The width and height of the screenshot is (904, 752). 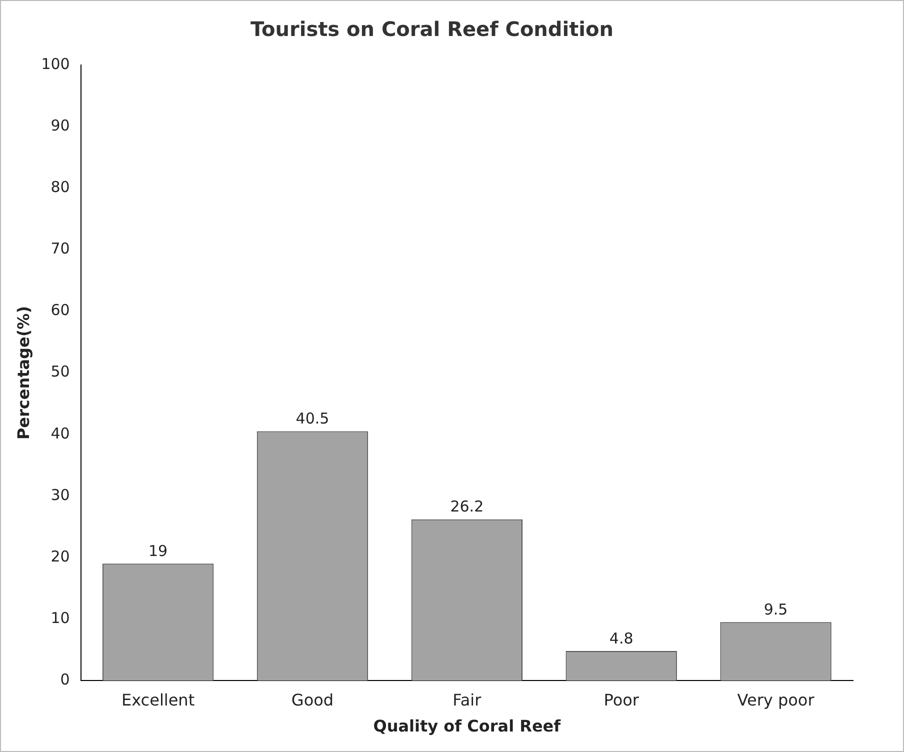 What do you see at coordinates (60, 249) in the screenshot?
I see `y-tick-label: 70` at bounding box center [60, 249].